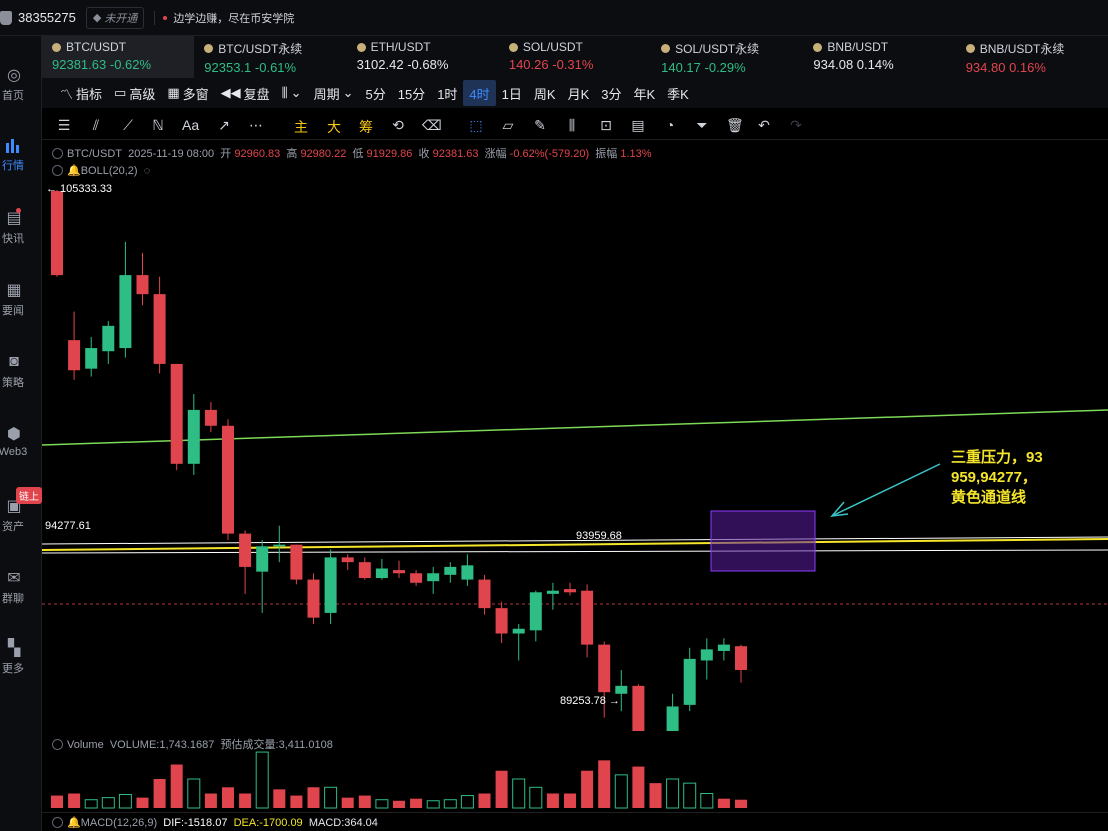 Image resolution: width=1108 pixels, height=831 pixels. What do you see at coordinates (479, 93) in the screenshot?
I see `period-4h: 4时` at bounding box center [479, 93].